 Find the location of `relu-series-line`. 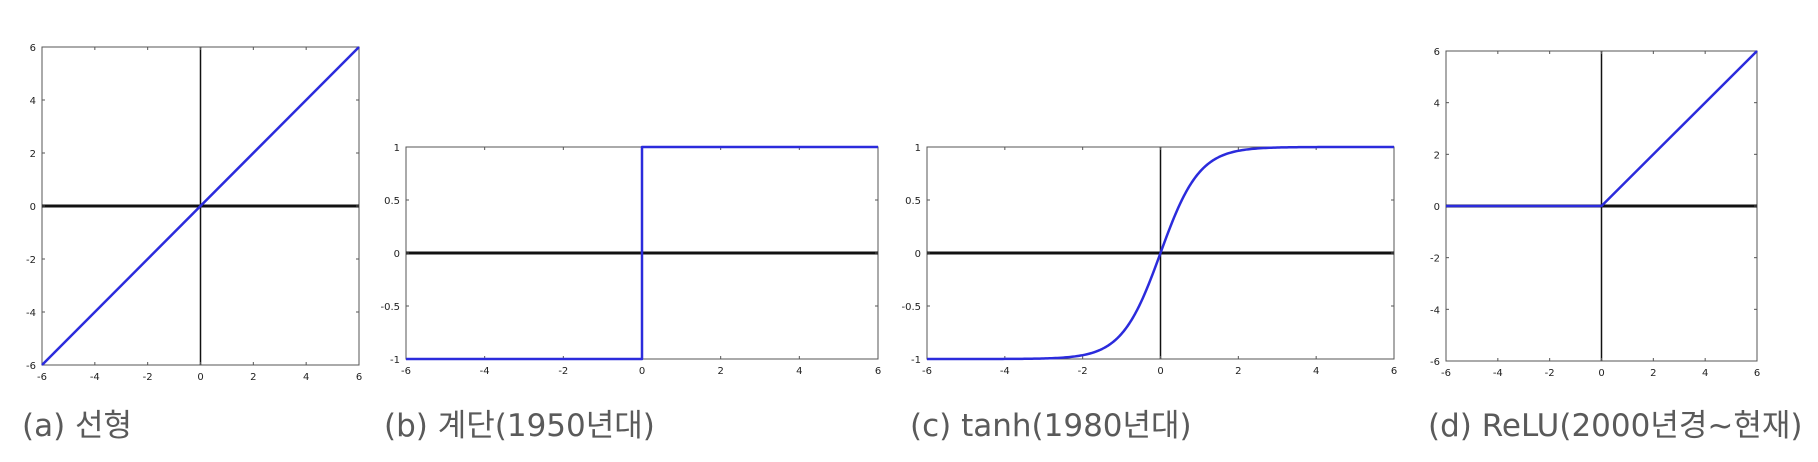

relu-series-line is located at coordinates (1602, 129).